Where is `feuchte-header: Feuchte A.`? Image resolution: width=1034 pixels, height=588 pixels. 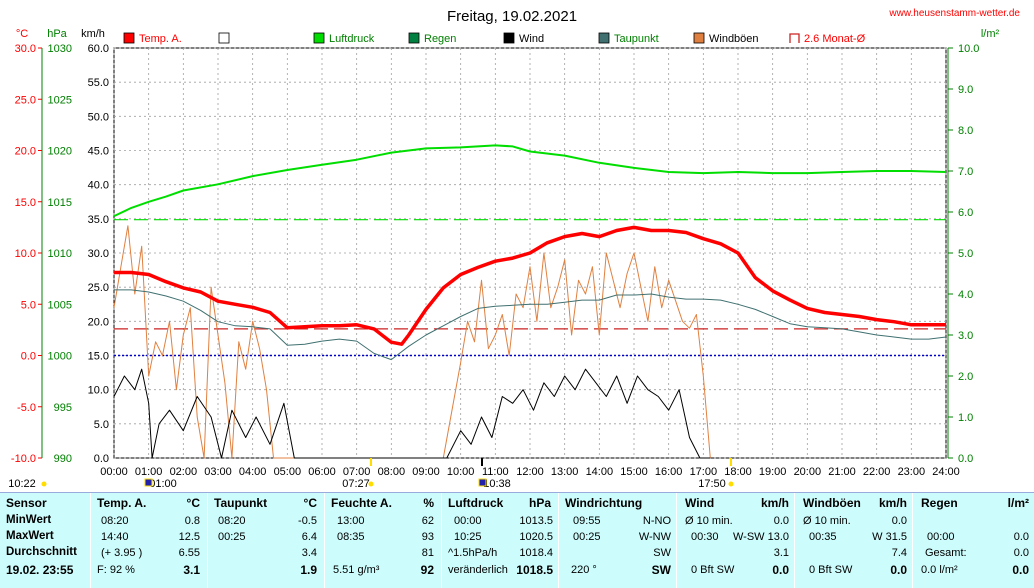
feuchte-header: Feuchte A. is located at coordinates (361, 503).